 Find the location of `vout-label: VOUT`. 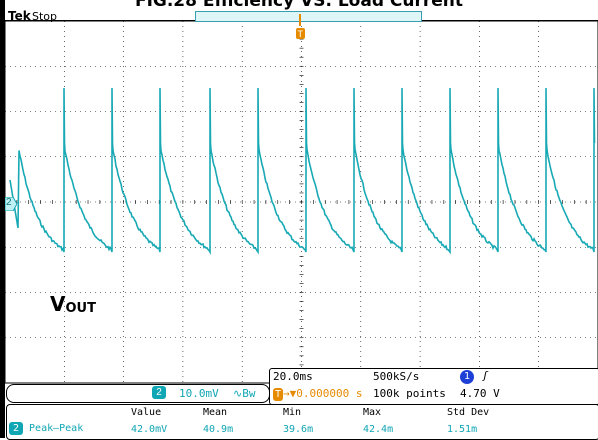

vout-label: VOUT is located at coordinates (73, 304).